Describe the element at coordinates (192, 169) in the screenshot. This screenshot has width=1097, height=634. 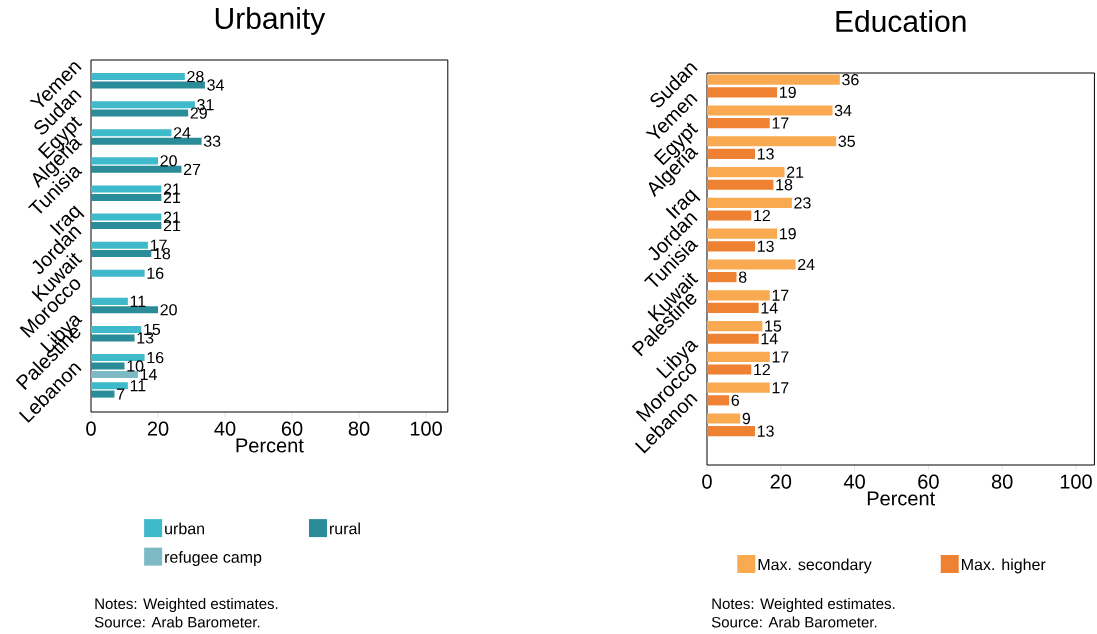
I see `data-label: 27` at that location.